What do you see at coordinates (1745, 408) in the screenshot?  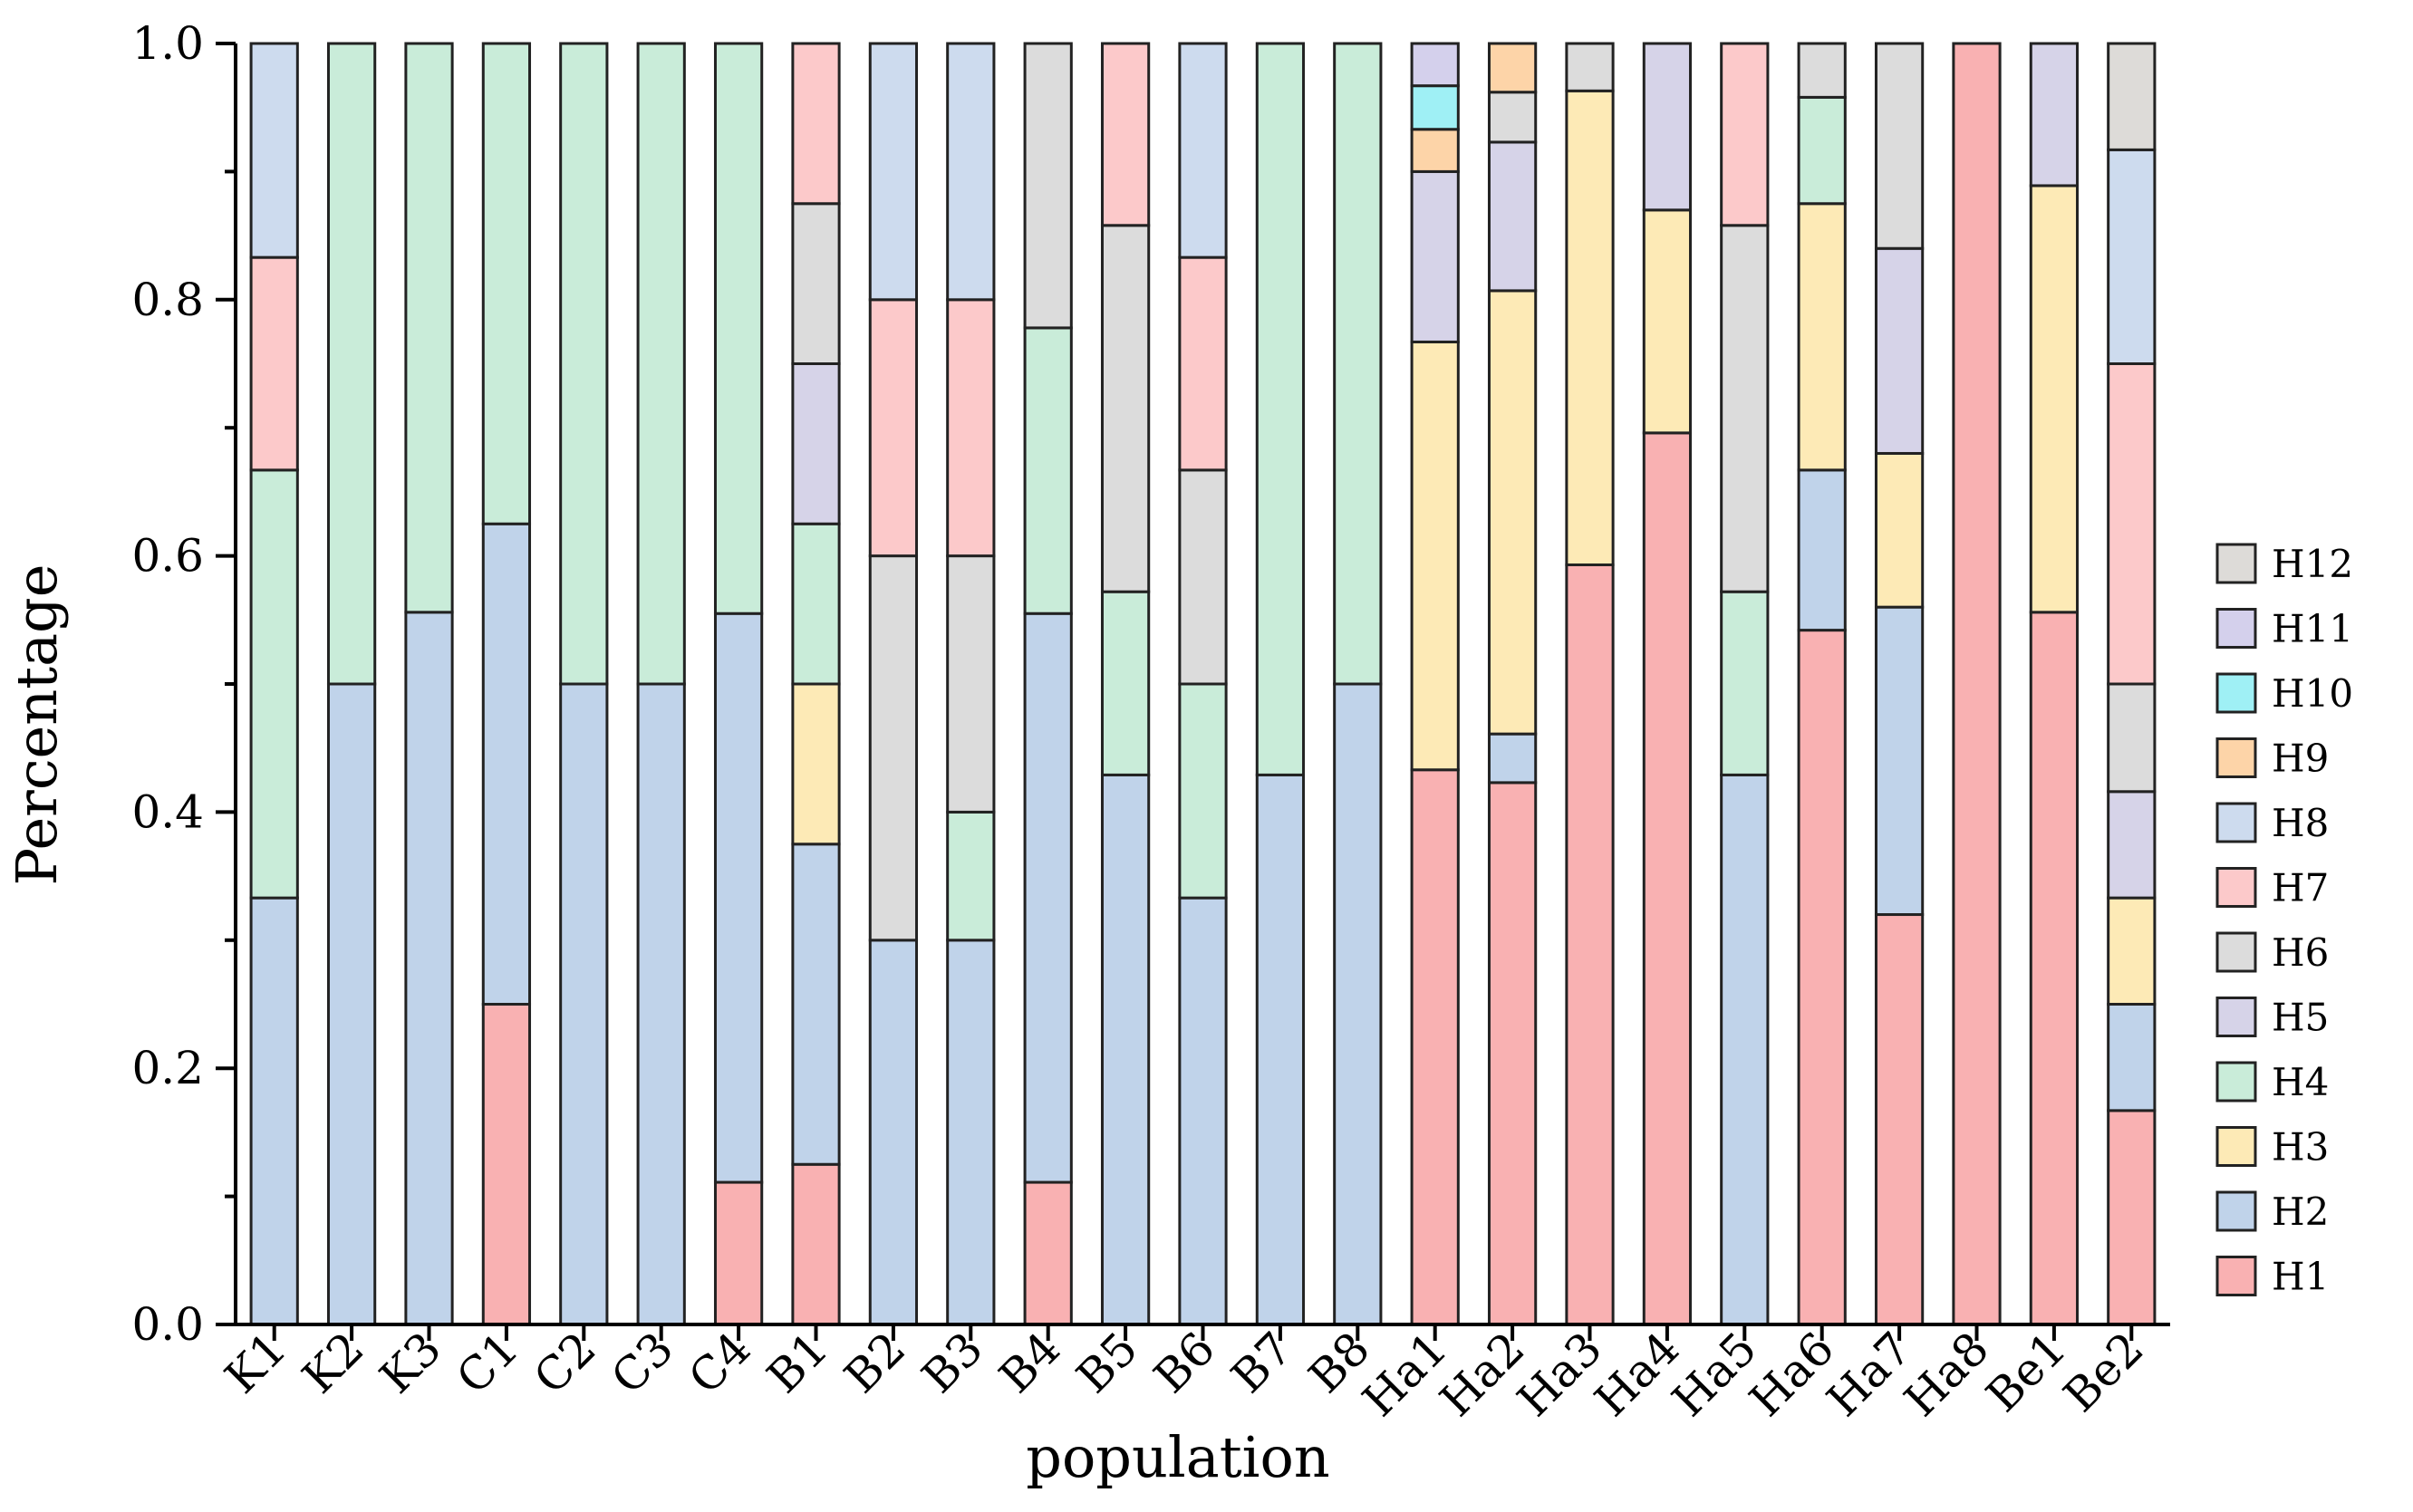 I see `bar-segment-Ha5-H6` at bounding box center [1745, 408].